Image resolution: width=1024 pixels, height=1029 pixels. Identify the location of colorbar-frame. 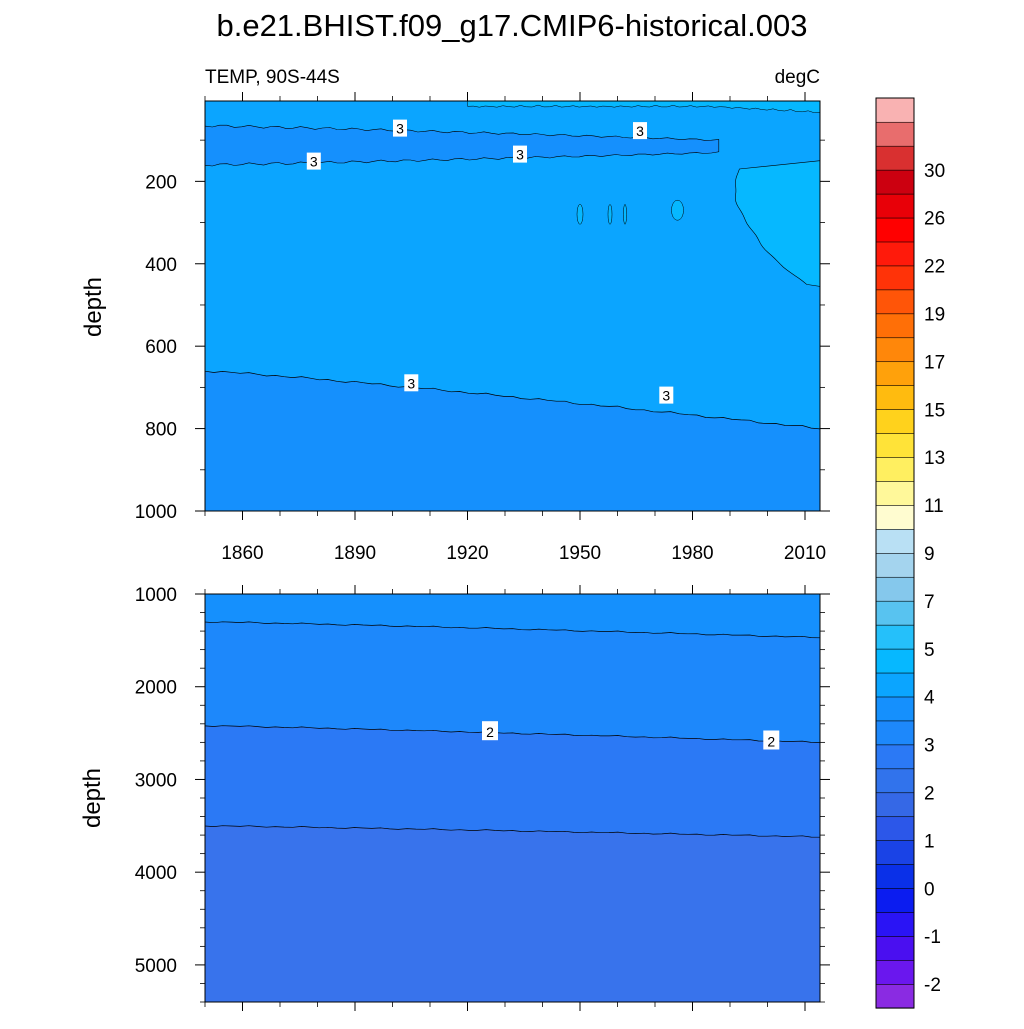
(895, 553).